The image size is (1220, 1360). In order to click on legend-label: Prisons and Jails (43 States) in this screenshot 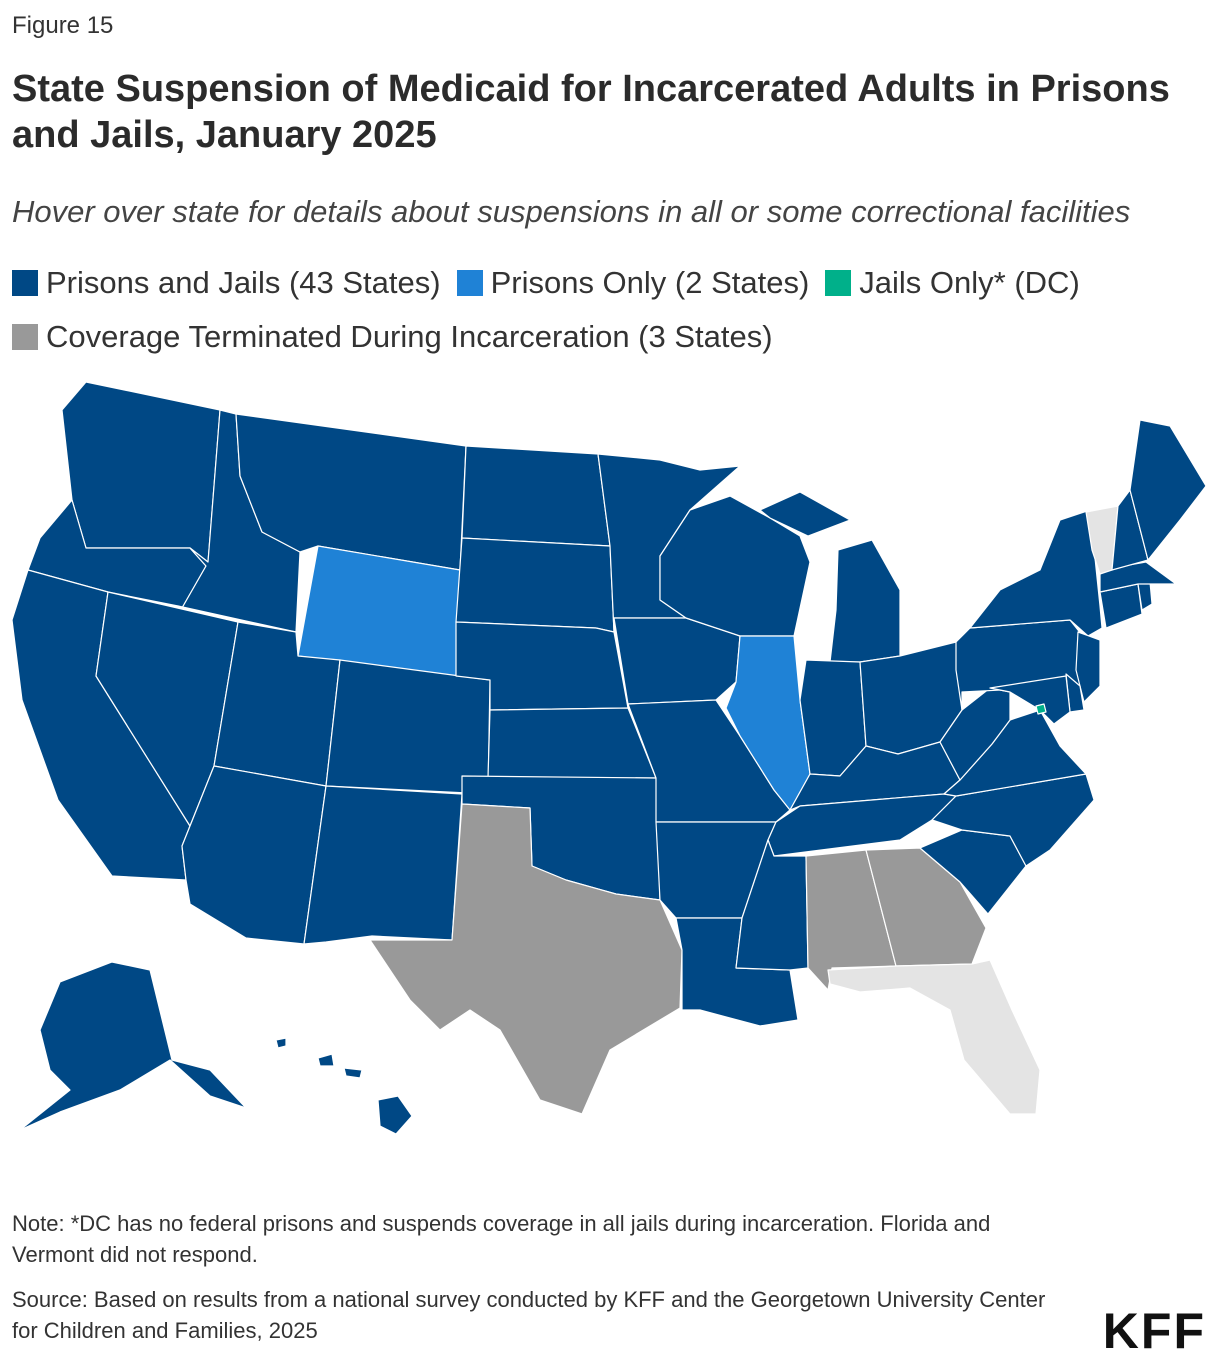, I will do `click(243, 282)`.